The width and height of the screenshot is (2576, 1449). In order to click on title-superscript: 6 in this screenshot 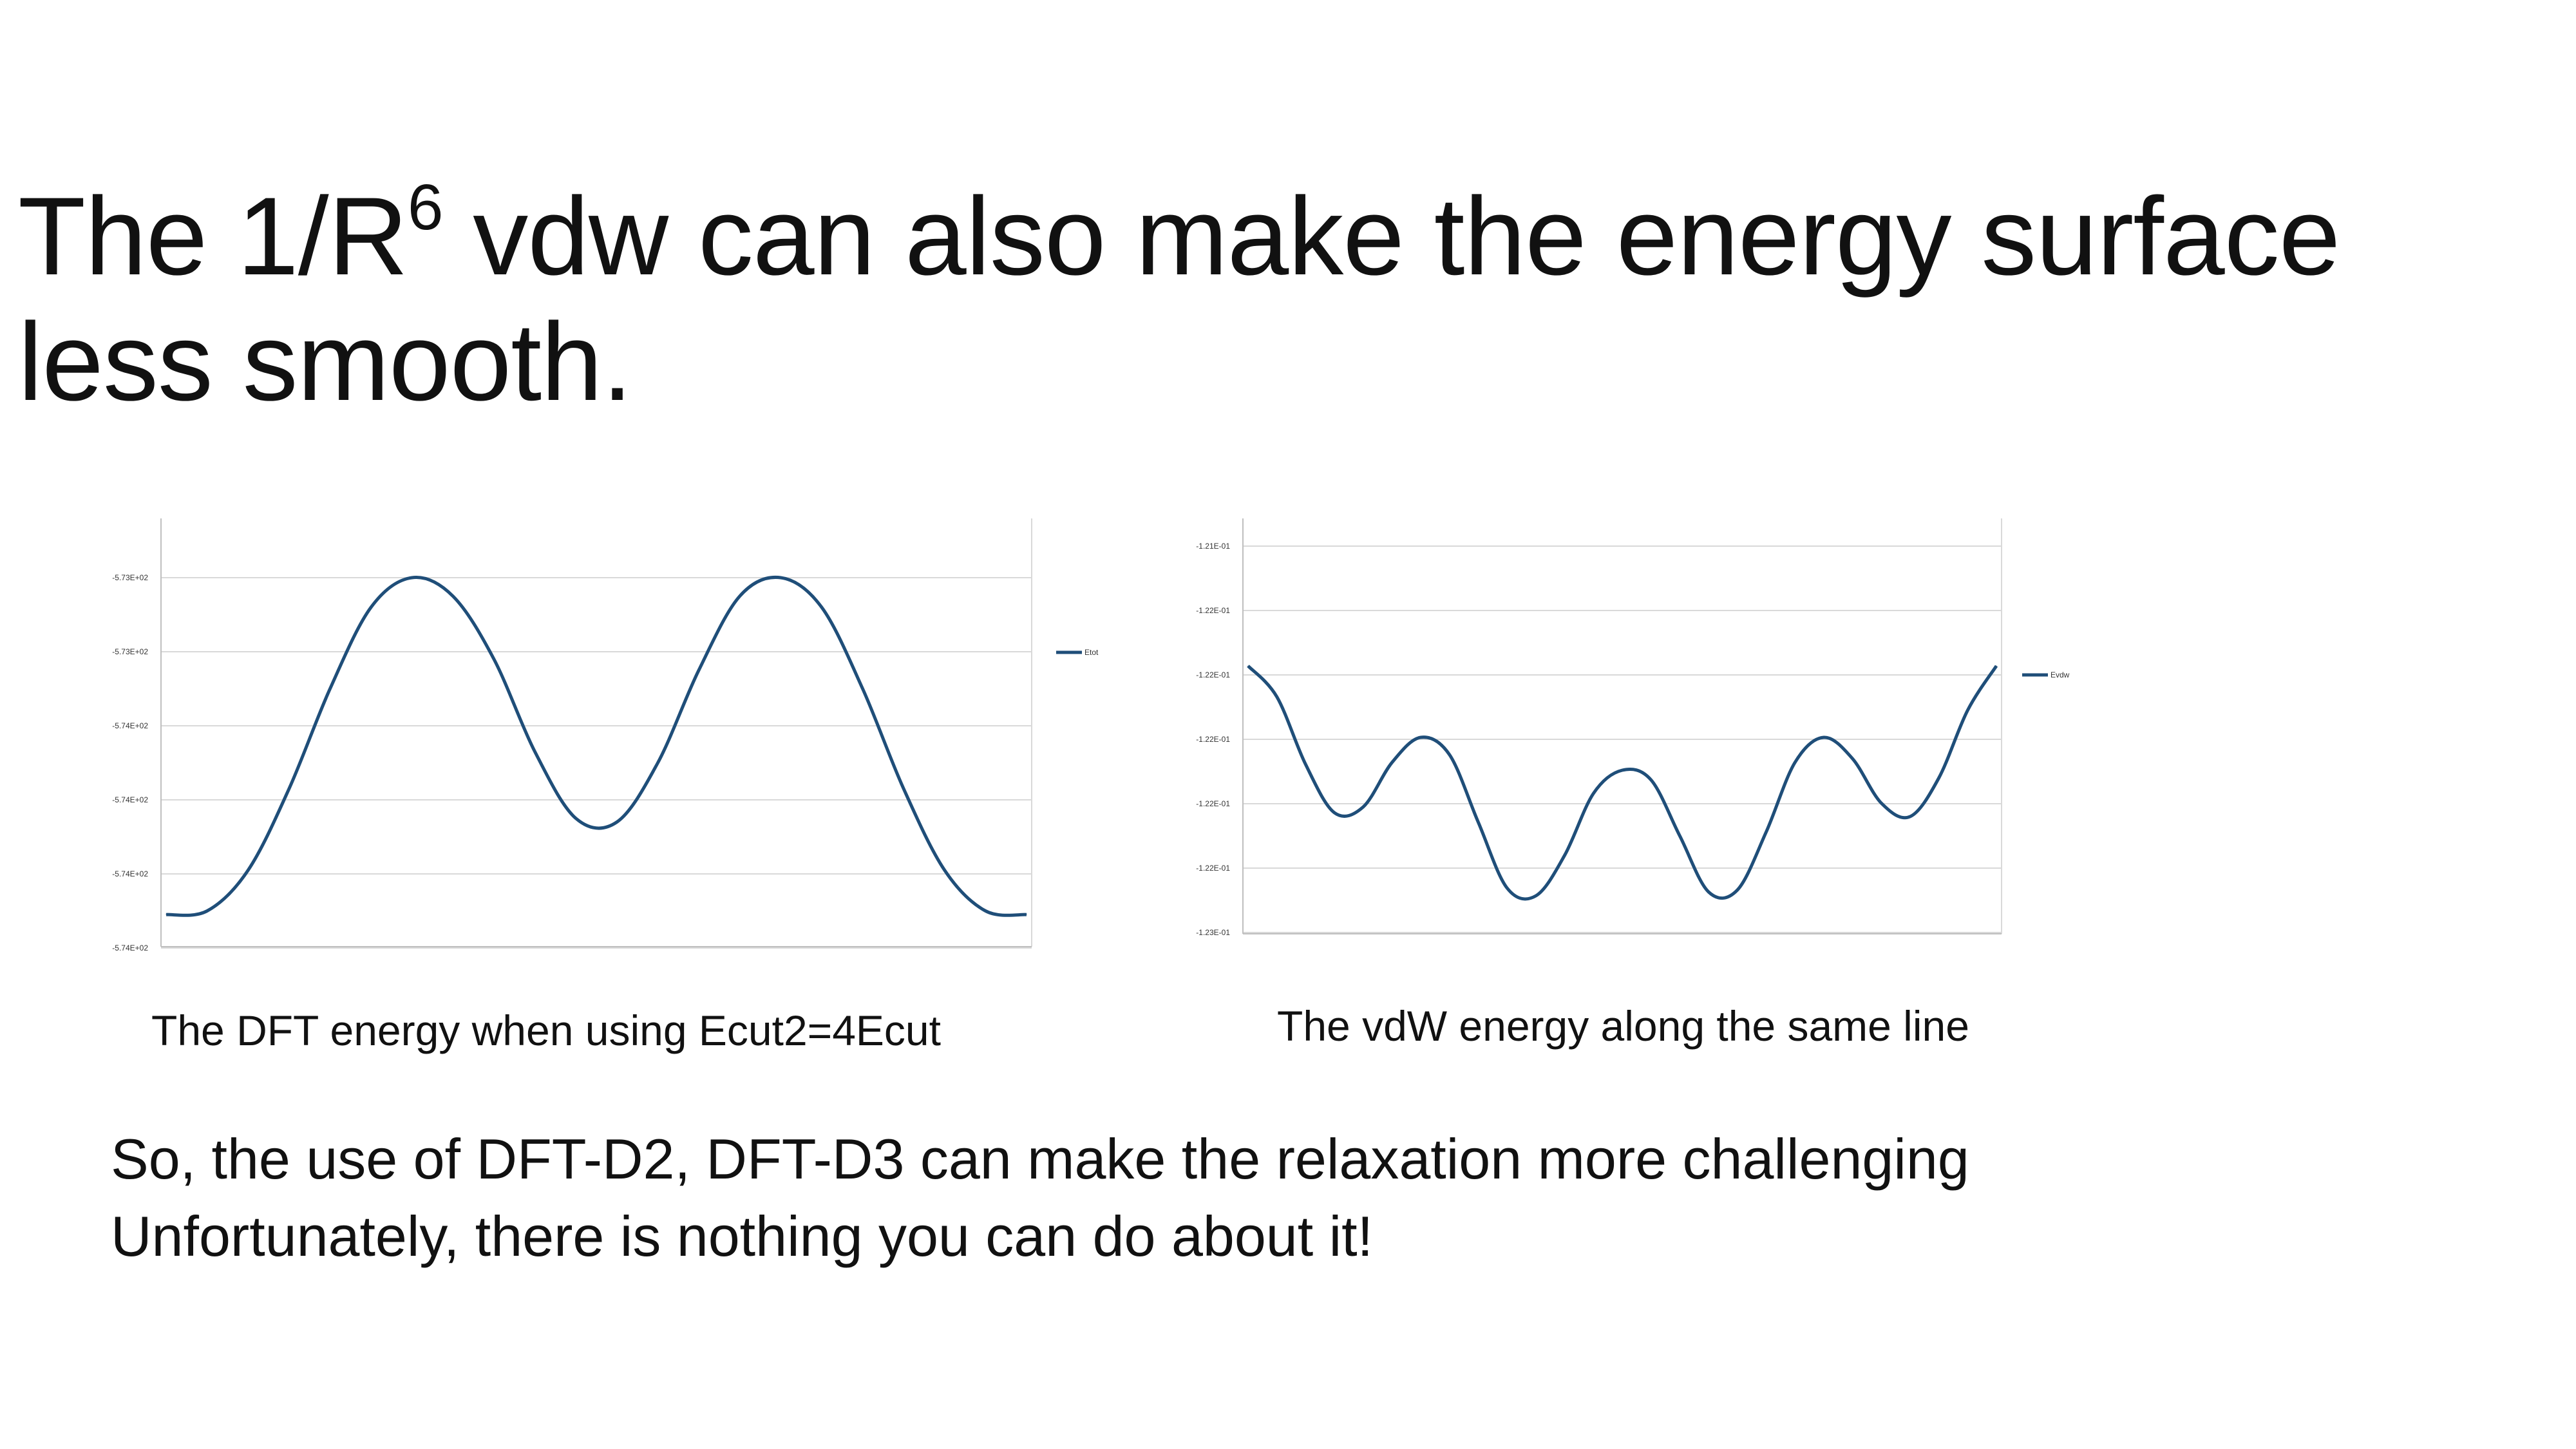, I will do `click(426, 207)`.